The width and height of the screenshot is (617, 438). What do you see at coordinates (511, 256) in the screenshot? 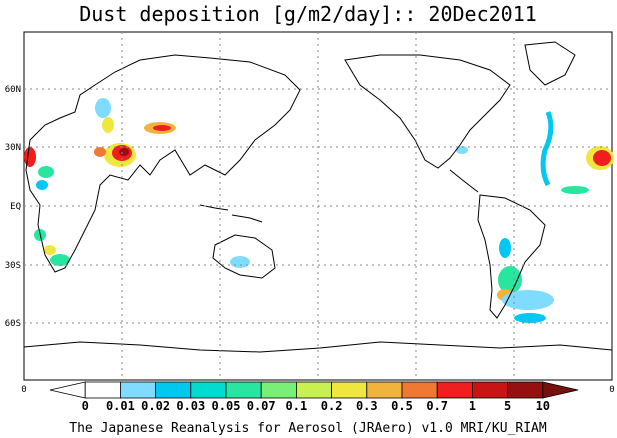
I see `coastline-south-america` at bounding box center [511, 256].